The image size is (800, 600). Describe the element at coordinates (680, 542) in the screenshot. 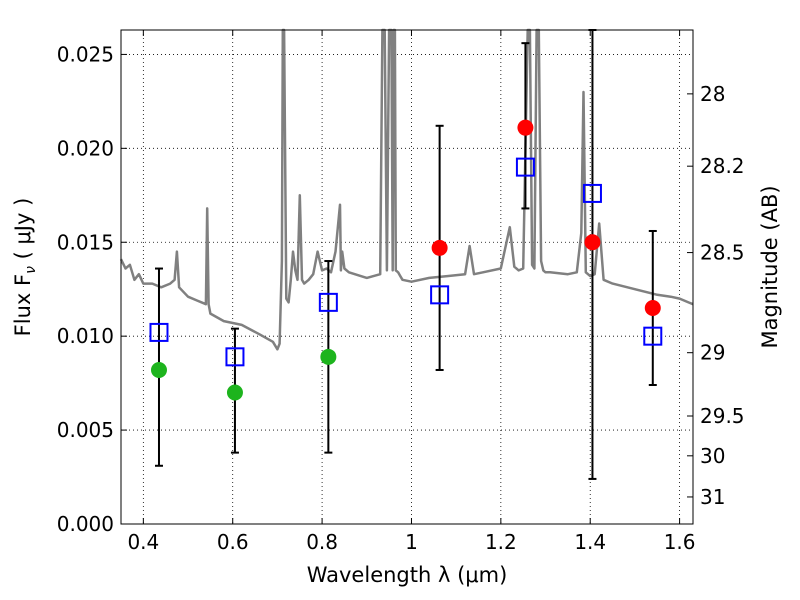

I see `x-tick-label: 1.6` at that location.